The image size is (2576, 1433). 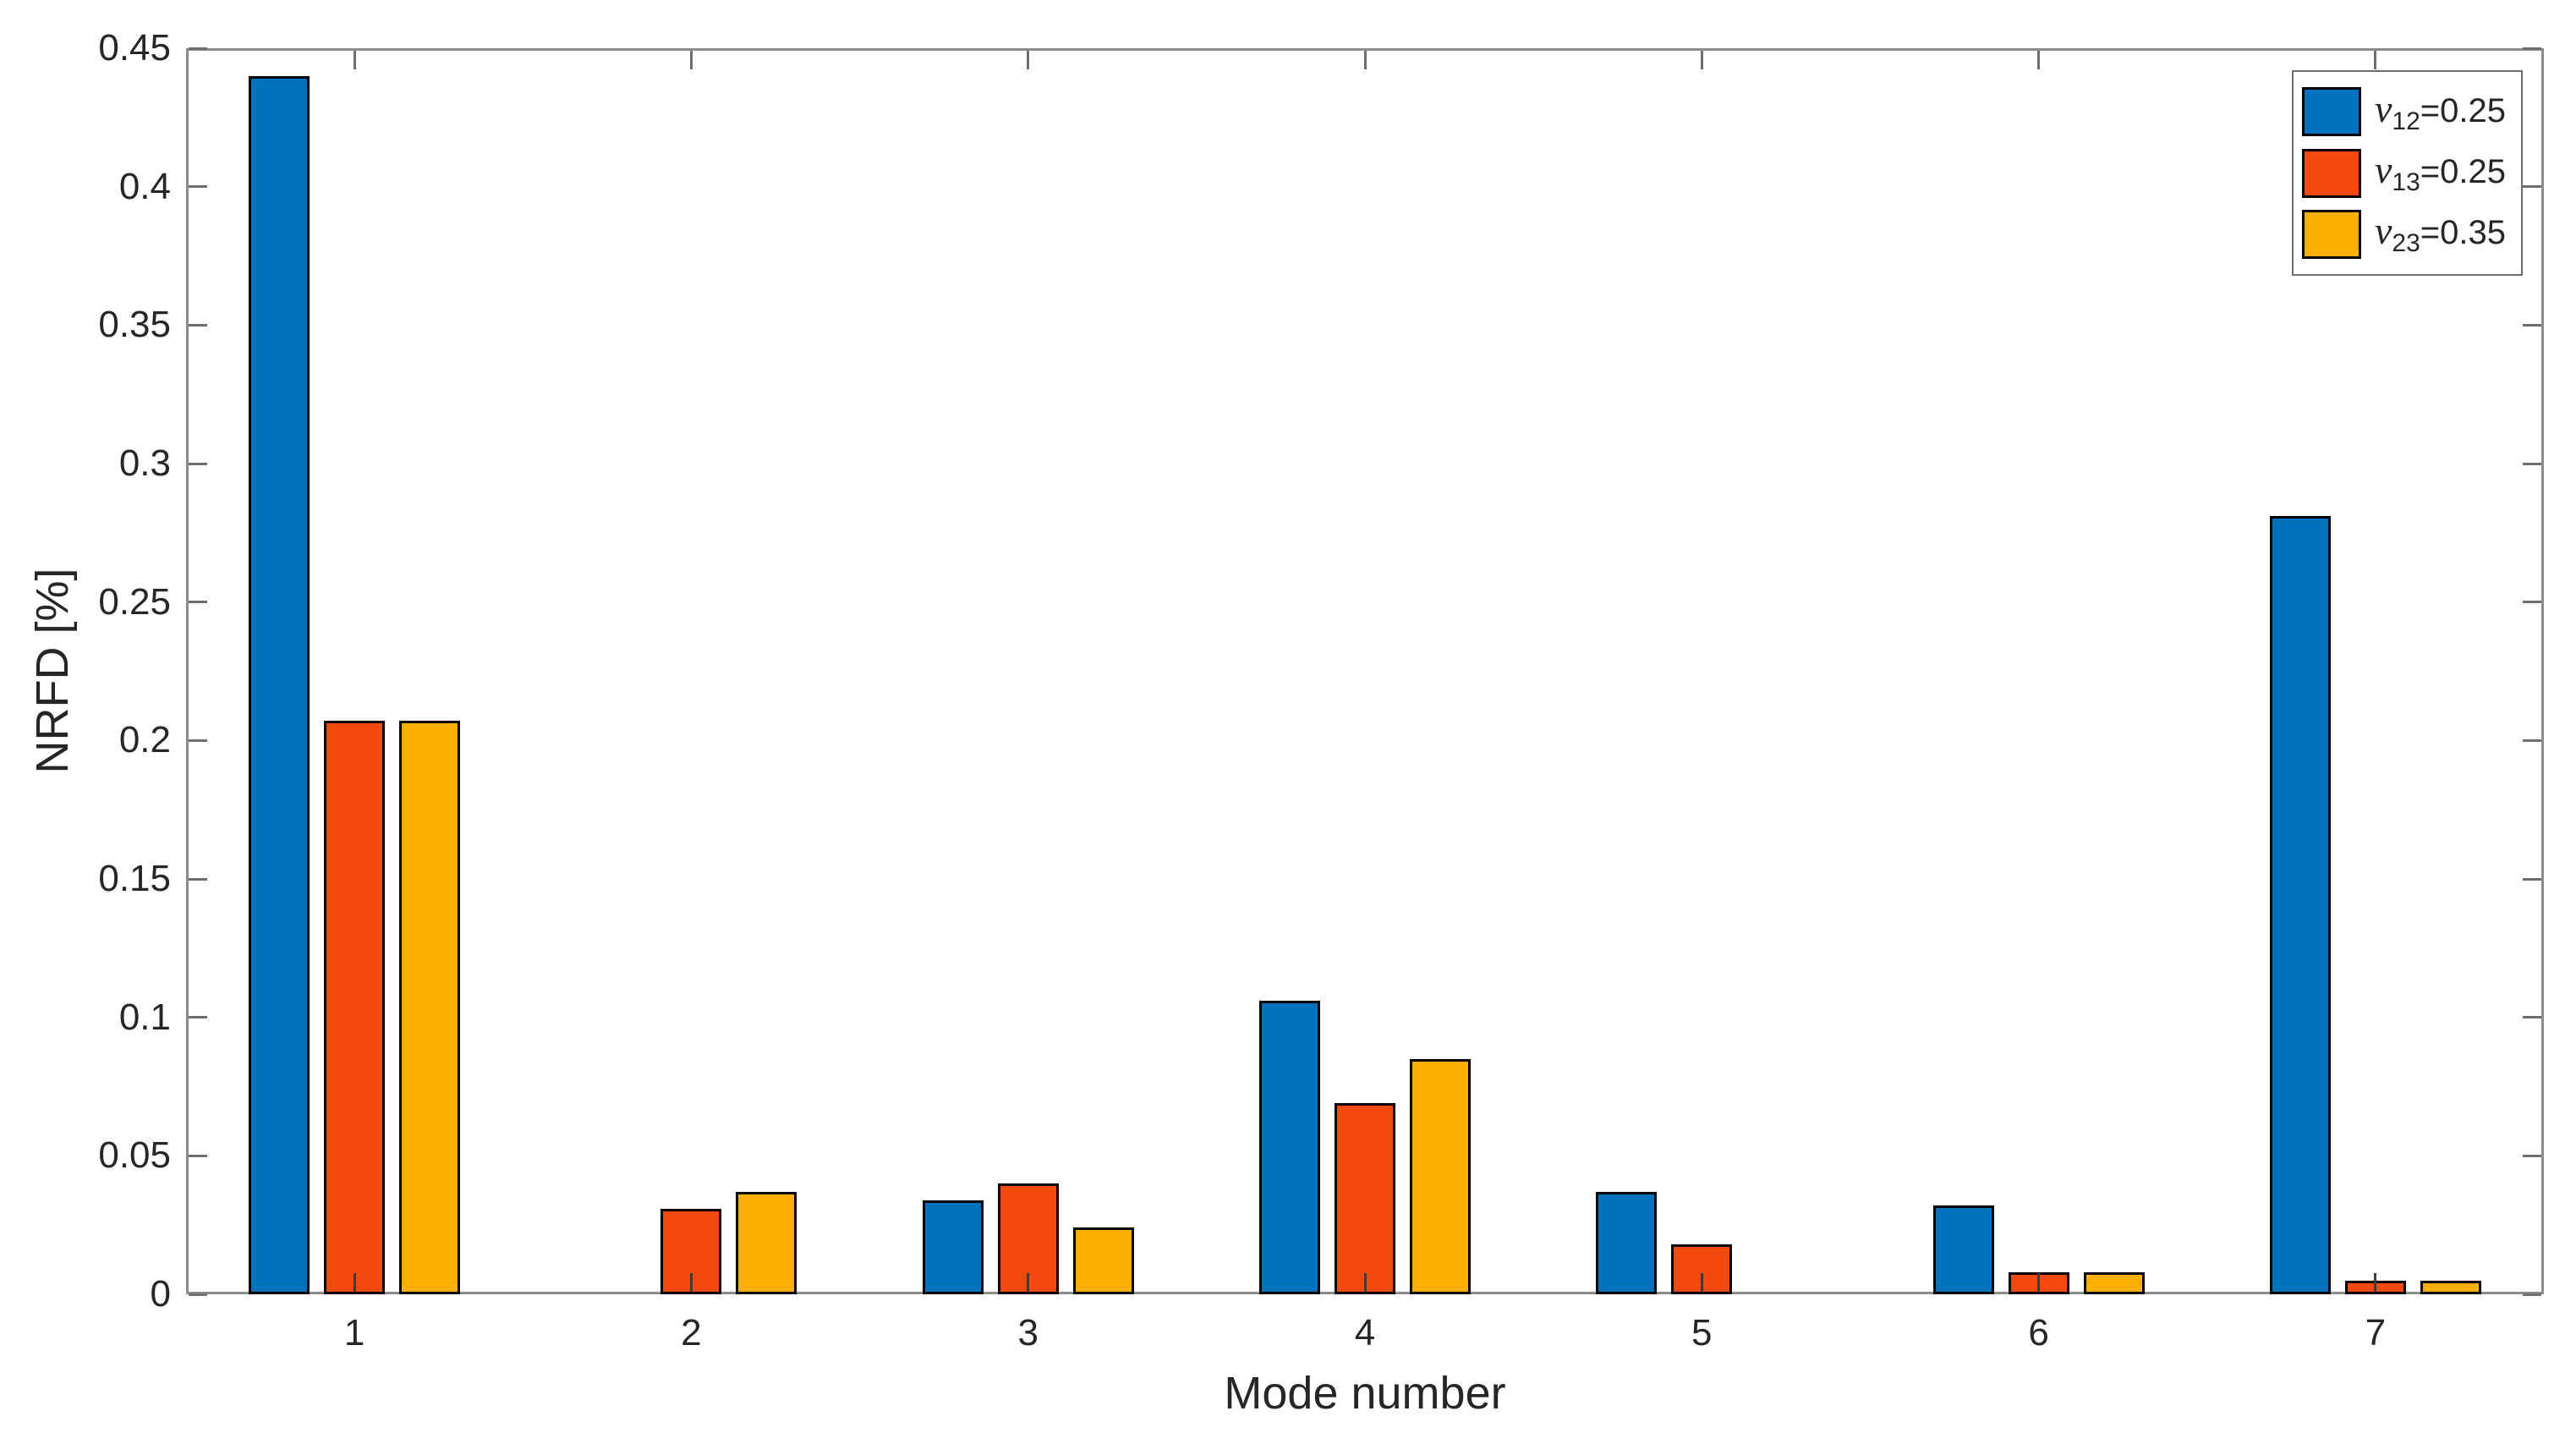 I want to click on bar-series2-mode3, so click(x=1028, y=1238).